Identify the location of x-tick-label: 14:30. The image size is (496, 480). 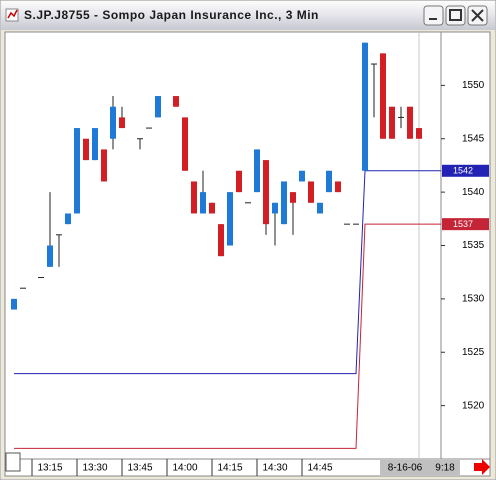
(274, 468).